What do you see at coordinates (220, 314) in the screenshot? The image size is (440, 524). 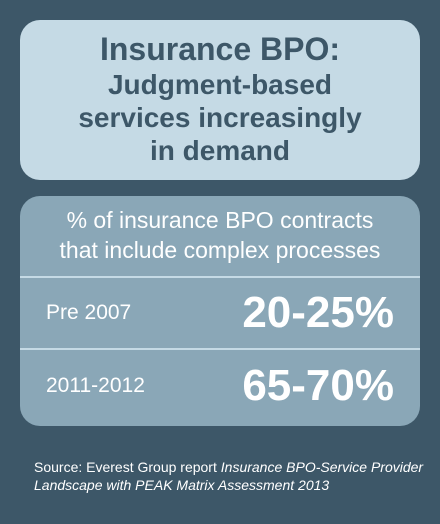 I see `stat-row-pre-2007: Pre 2007 20-25%` at bounding box center [220, 314].